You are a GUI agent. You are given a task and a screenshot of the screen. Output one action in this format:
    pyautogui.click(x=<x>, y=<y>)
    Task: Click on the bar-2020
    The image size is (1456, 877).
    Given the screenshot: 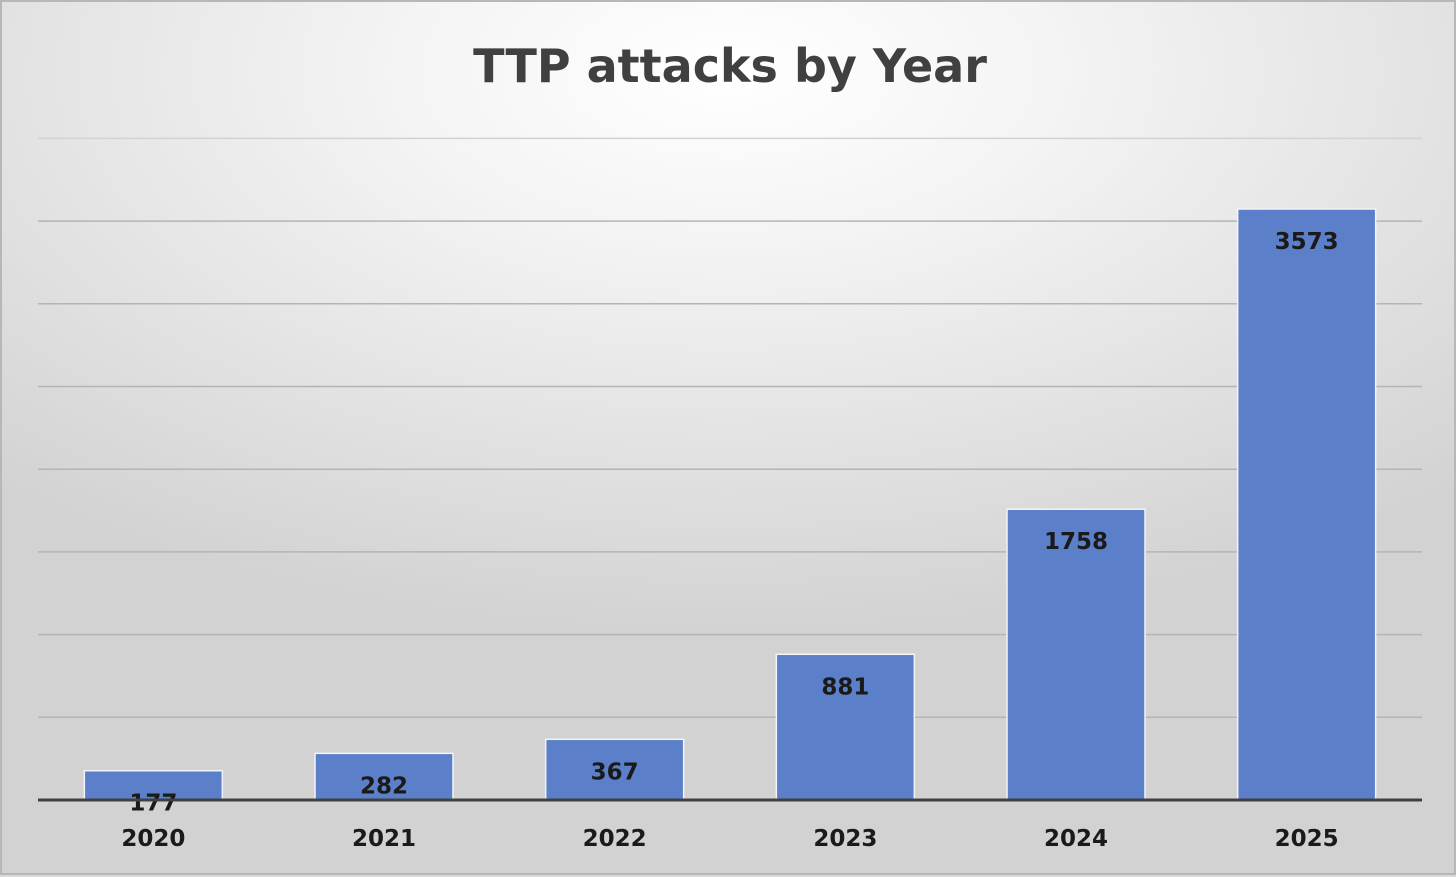 What is the action you would take?
    pyautogui.click(x=153, y=785)
    